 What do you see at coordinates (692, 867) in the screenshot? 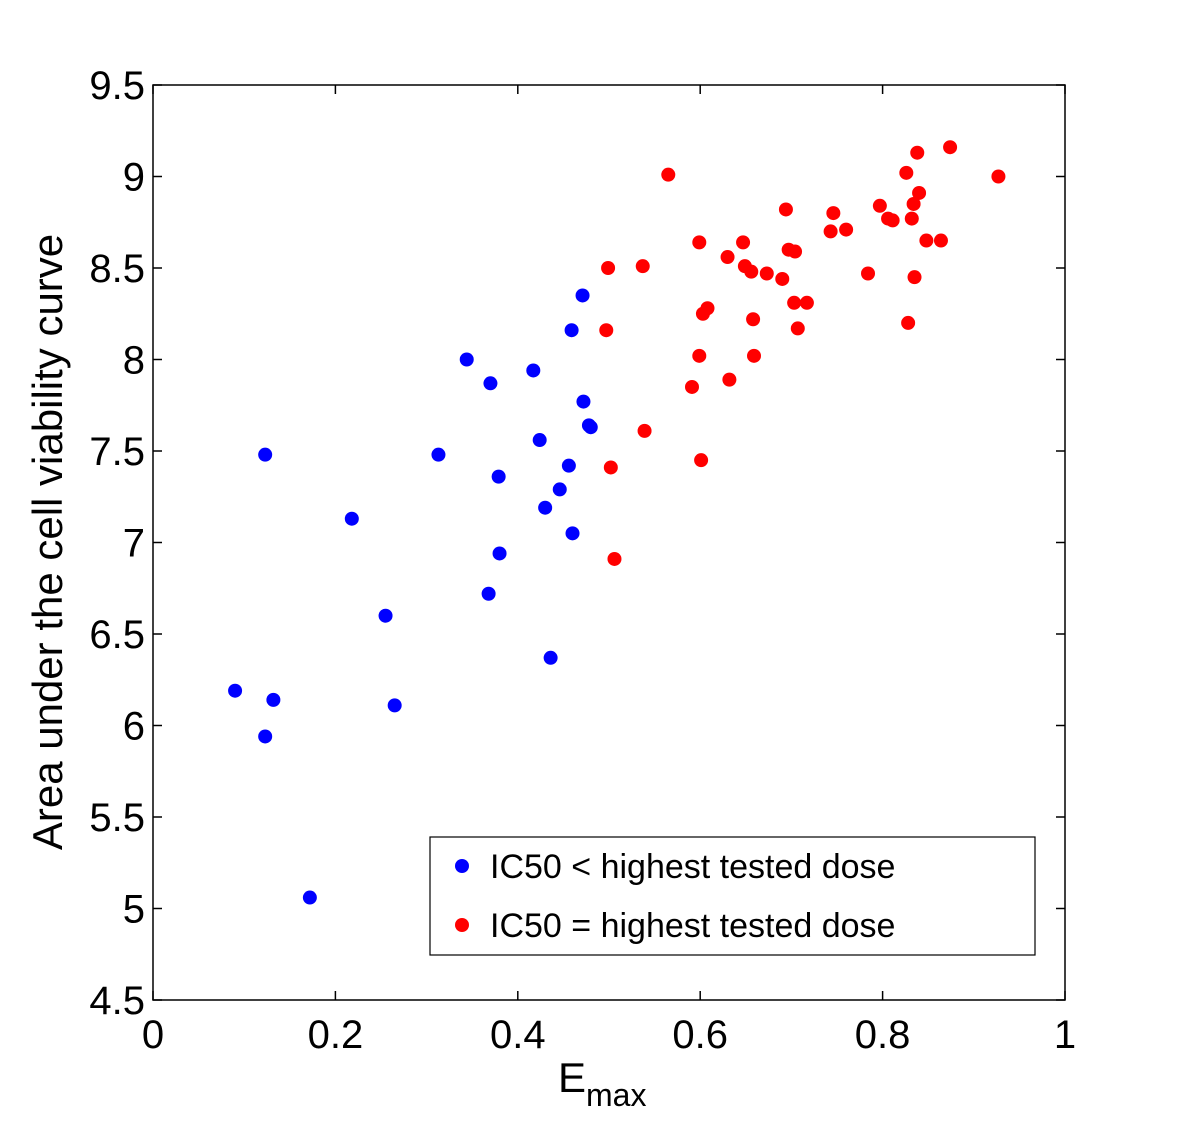
I see `legend-label-series-1: IC50 < highest tested dose` at bounding box center [692, 867].